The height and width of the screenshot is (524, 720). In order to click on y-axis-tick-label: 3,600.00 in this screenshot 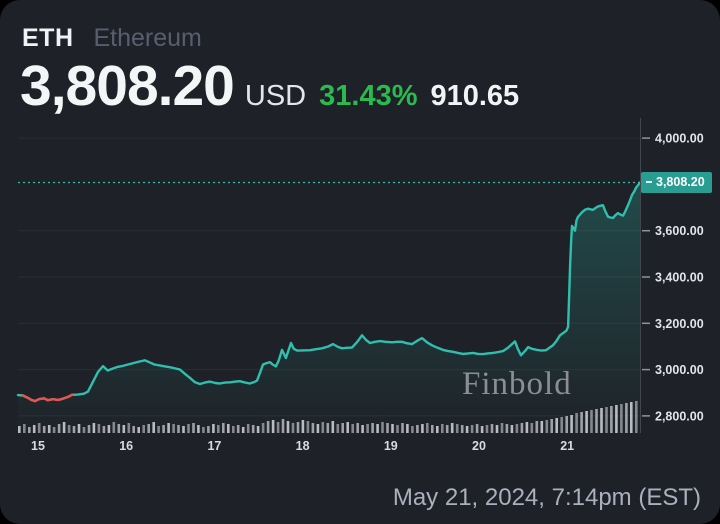, I will do `click(679, 231)`.